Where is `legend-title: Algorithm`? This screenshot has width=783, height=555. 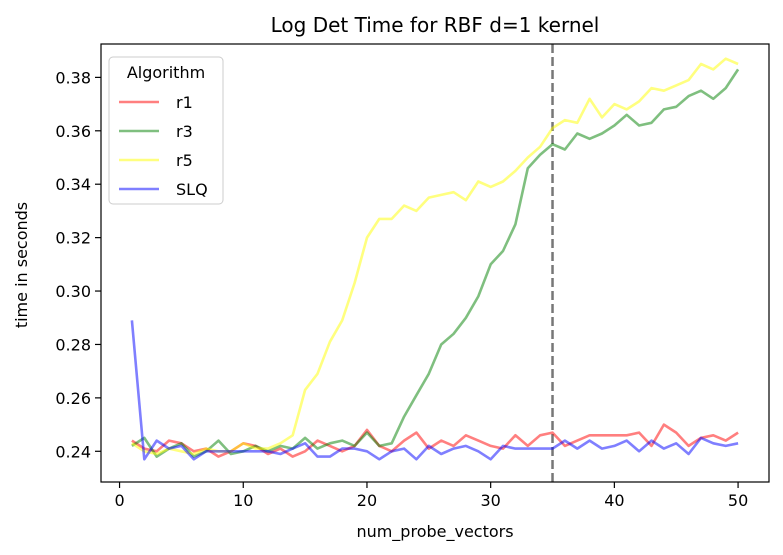
legend-title: Algorithm is located at coordinates (166, 72).